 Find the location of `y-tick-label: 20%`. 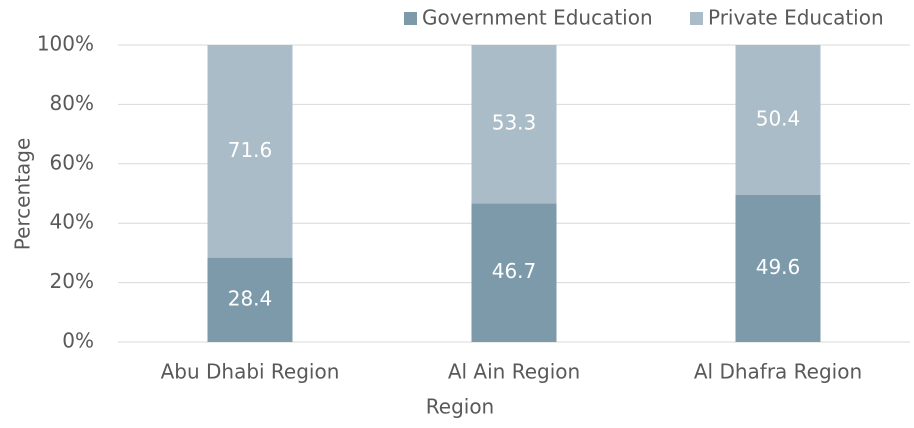

y-tick-label: 20% is located at coordinates (72, 281).